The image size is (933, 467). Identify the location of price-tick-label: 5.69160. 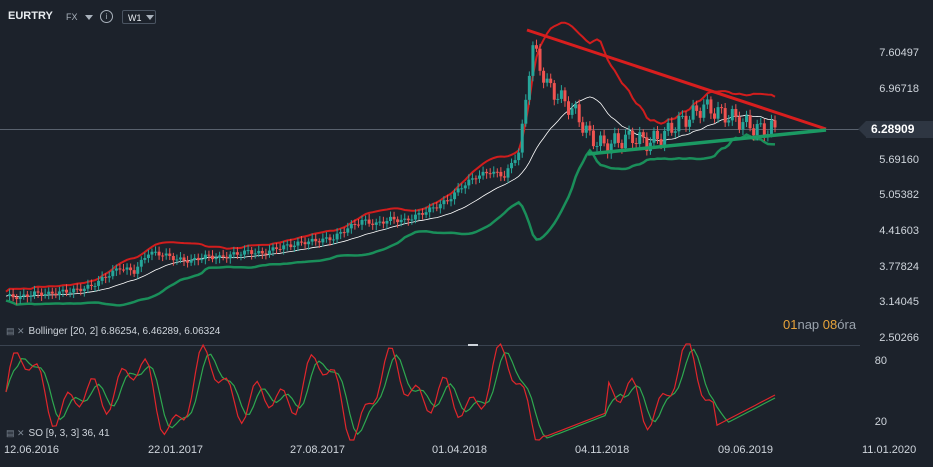
(899, 159).